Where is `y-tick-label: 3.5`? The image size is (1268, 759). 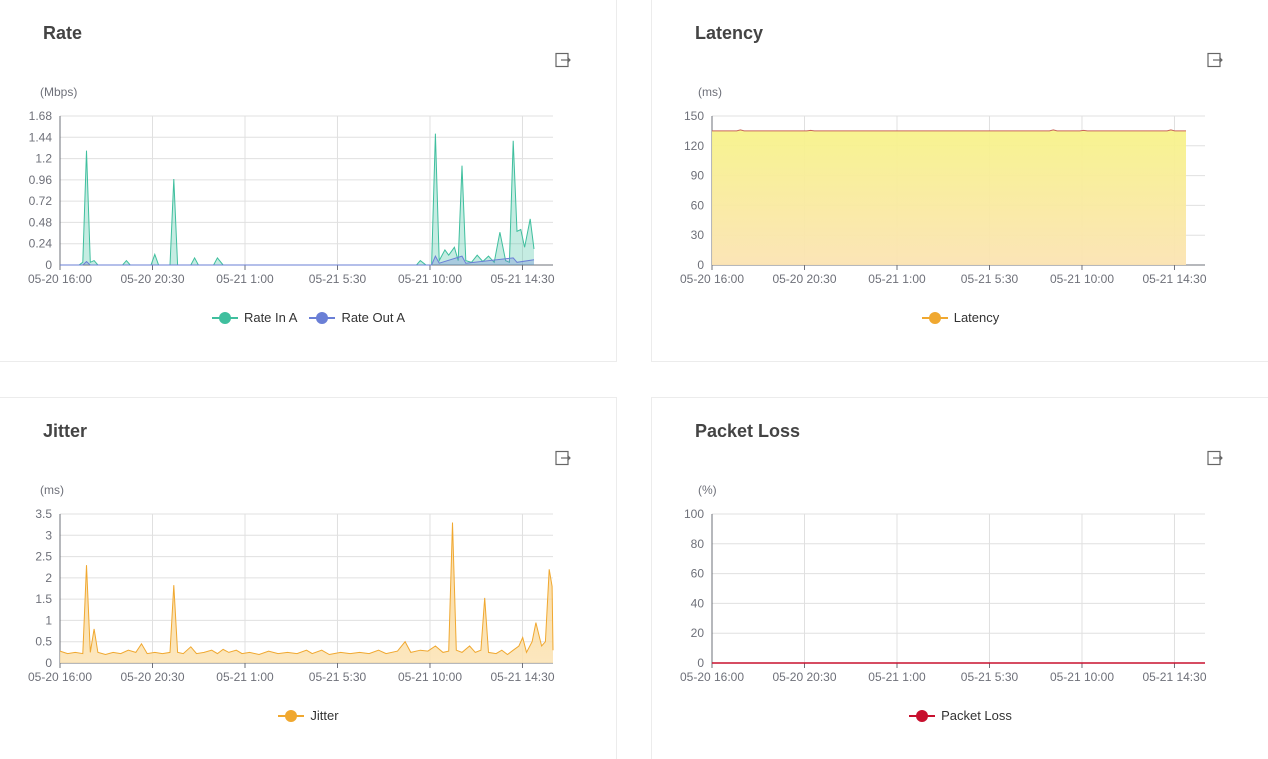
y-tick-label: 3.5 is located at coordinates (43, 514).